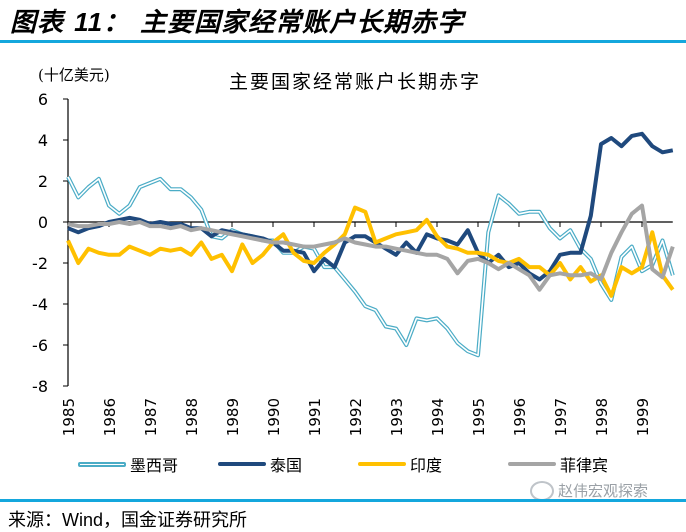 The height and width of the screenshot is (532, 686). I want to click on legend-label-mexico: 墨西哥, so click(154, 465).